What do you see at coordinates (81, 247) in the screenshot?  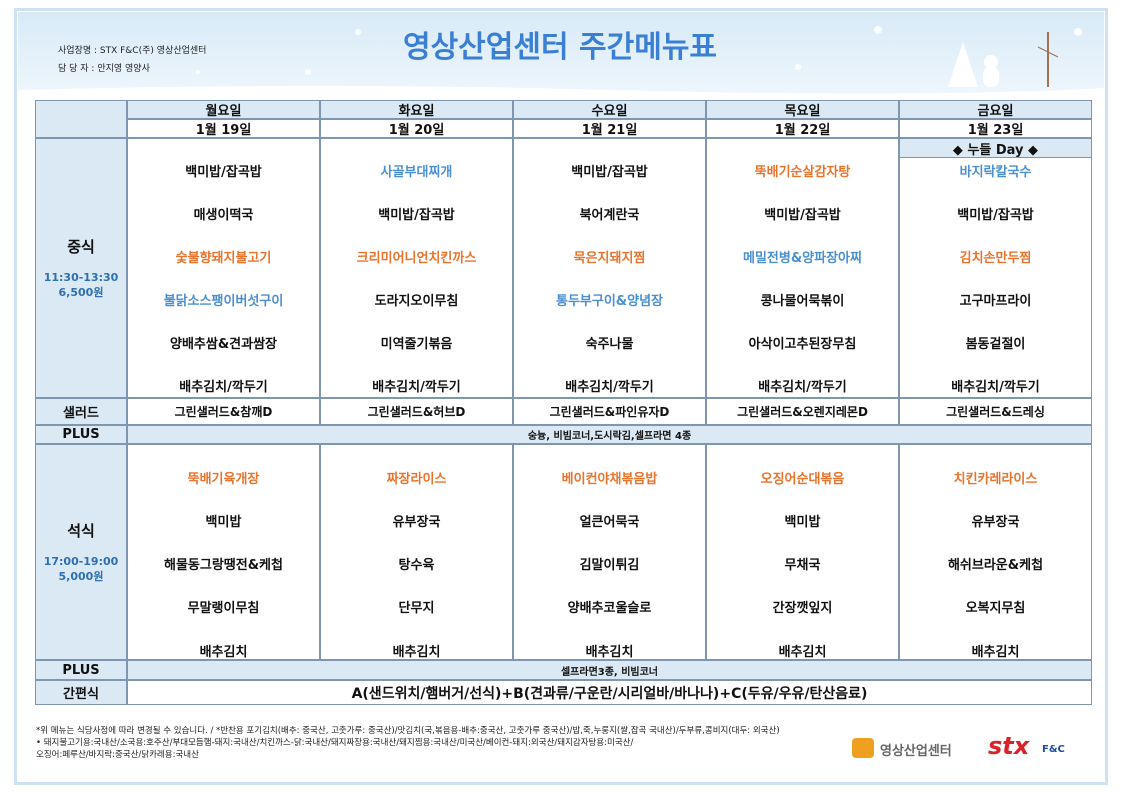 I see `meal-label: 중식` at bounding box center [81, 247].